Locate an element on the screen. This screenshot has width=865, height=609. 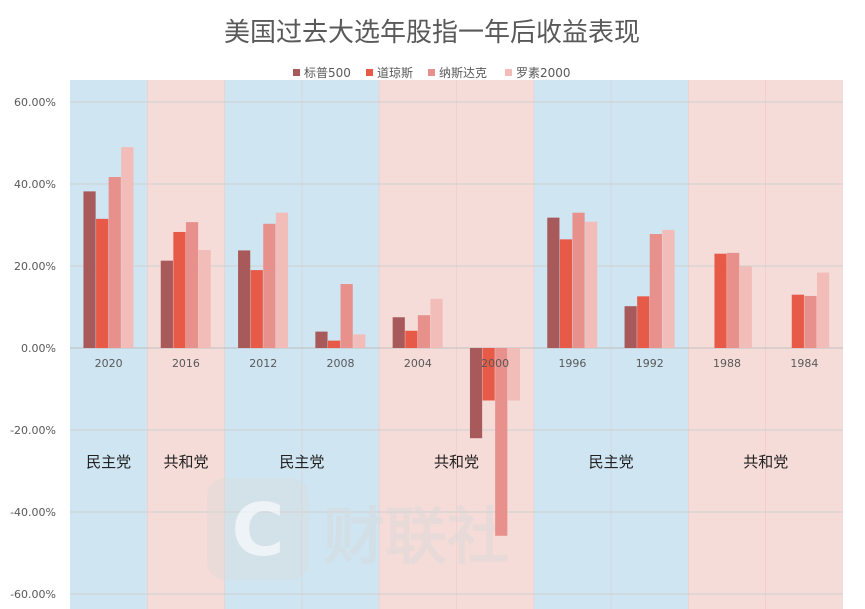
x-tick-label: 2008 is located at coordinates (341, 363).